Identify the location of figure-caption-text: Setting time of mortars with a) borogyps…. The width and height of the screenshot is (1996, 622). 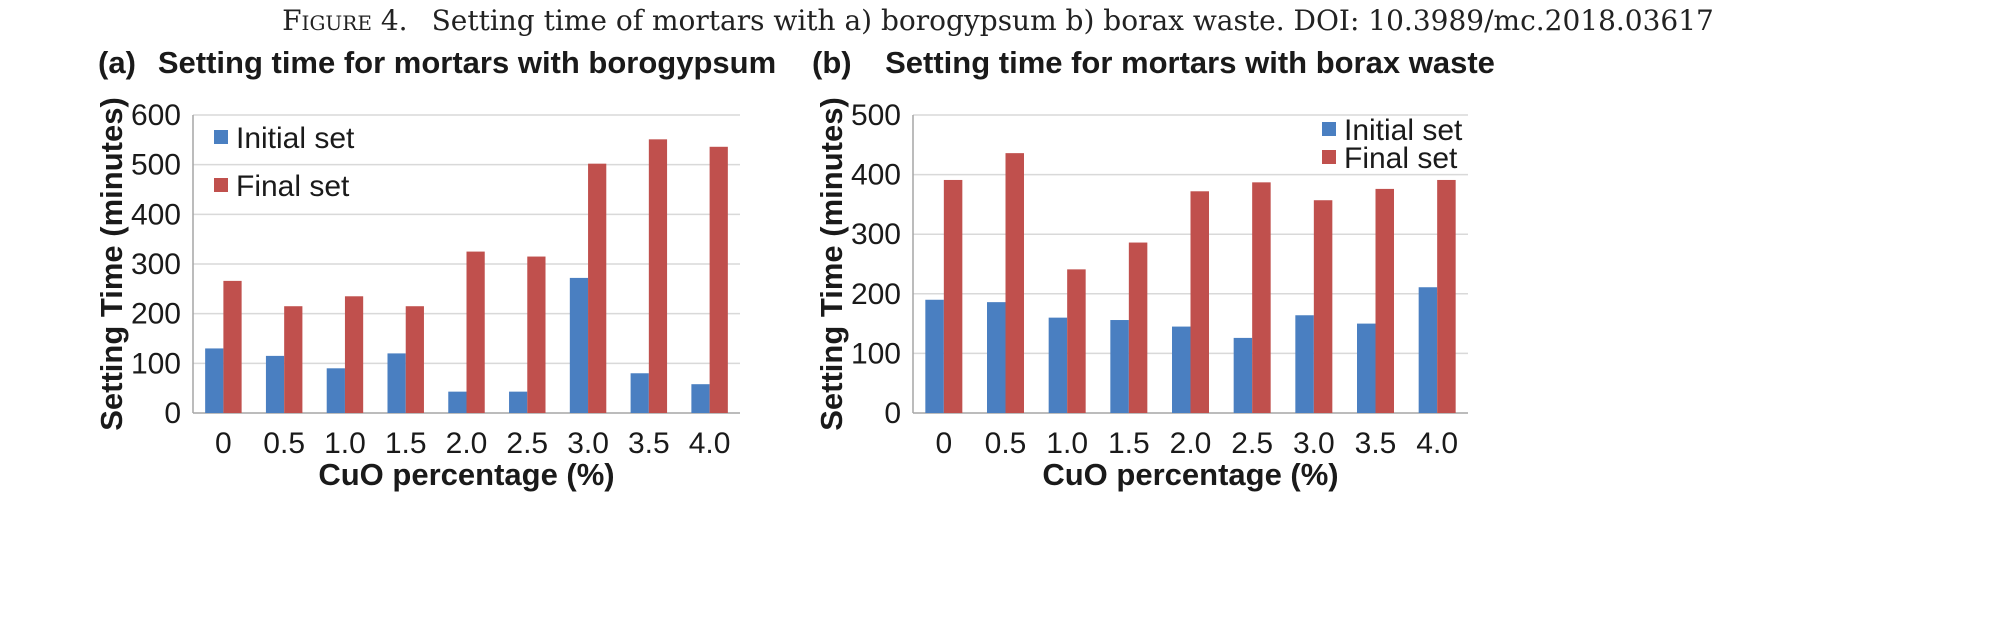
(1072, 20).